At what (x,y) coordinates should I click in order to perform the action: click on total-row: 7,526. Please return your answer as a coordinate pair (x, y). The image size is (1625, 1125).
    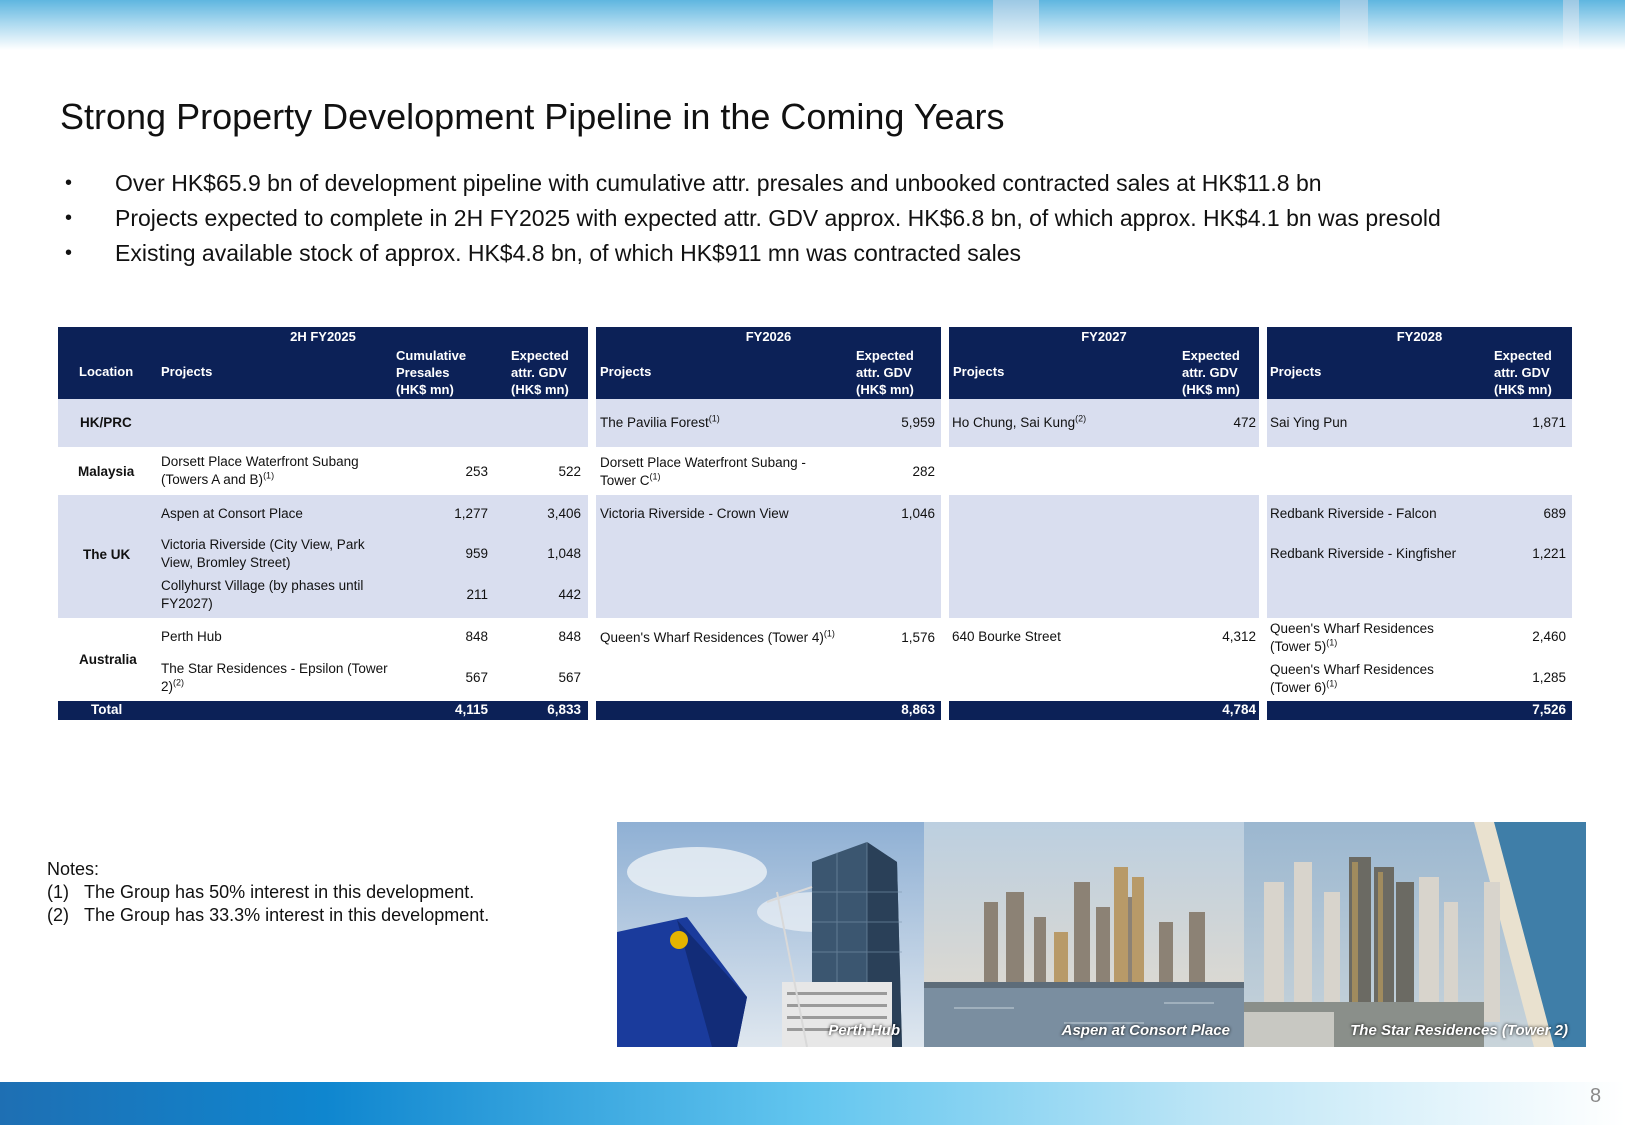
    Looking at the image, I should click on (1419, 710).